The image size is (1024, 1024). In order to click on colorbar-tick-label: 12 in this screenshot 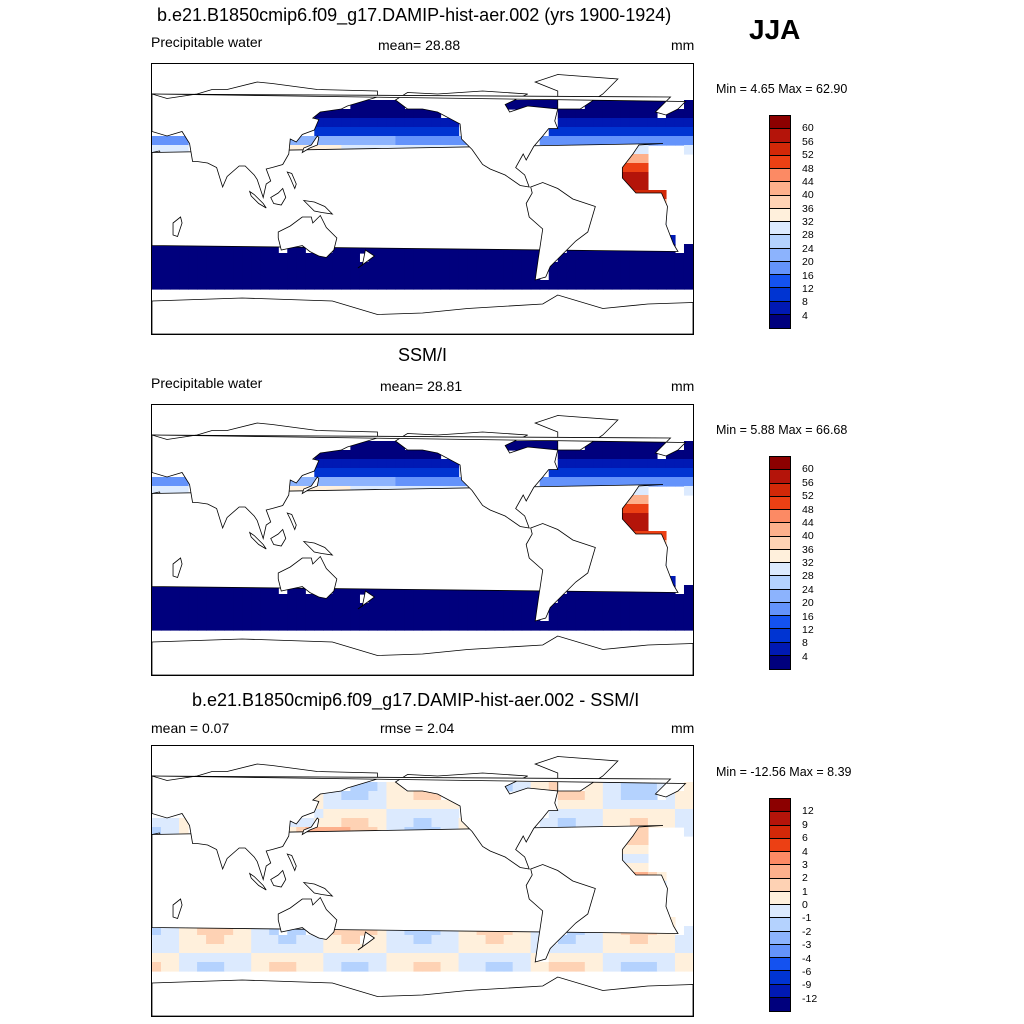, I will do `click(808, 811)`.